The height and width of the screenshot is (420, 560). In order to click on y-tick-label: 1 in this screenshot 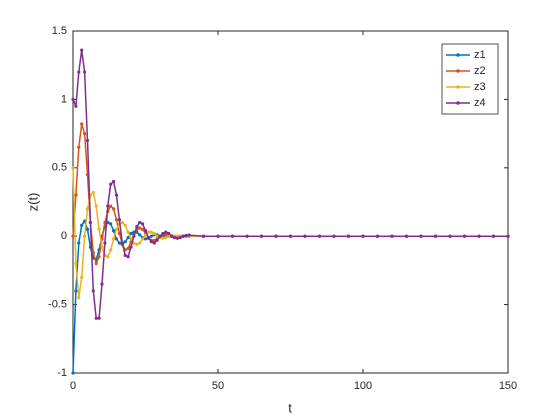, I will do `click(64, 99)`.